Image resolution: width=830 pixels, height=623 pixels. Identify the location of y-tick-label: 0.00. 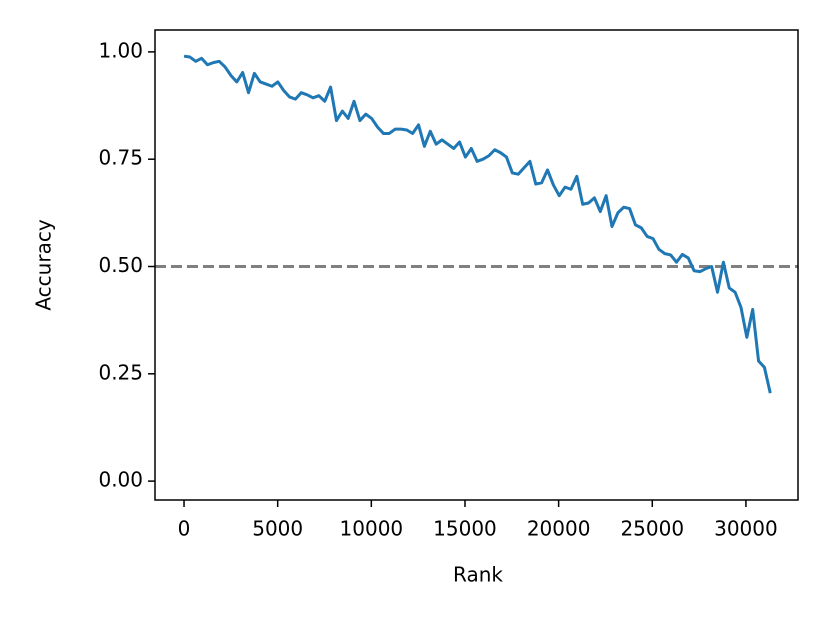
(120, 480).